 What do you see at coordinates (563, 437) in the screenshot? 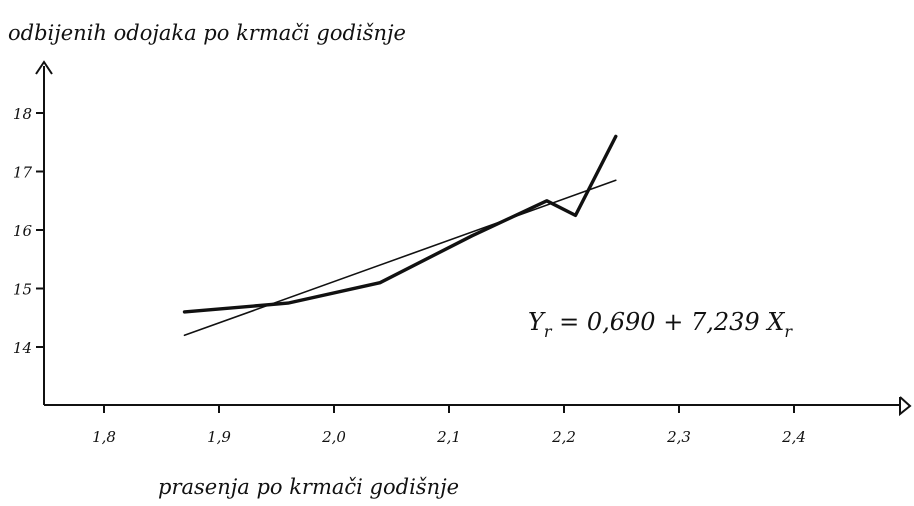
I see `x-tick-label: 2,2` at bounding box center [563, 437].